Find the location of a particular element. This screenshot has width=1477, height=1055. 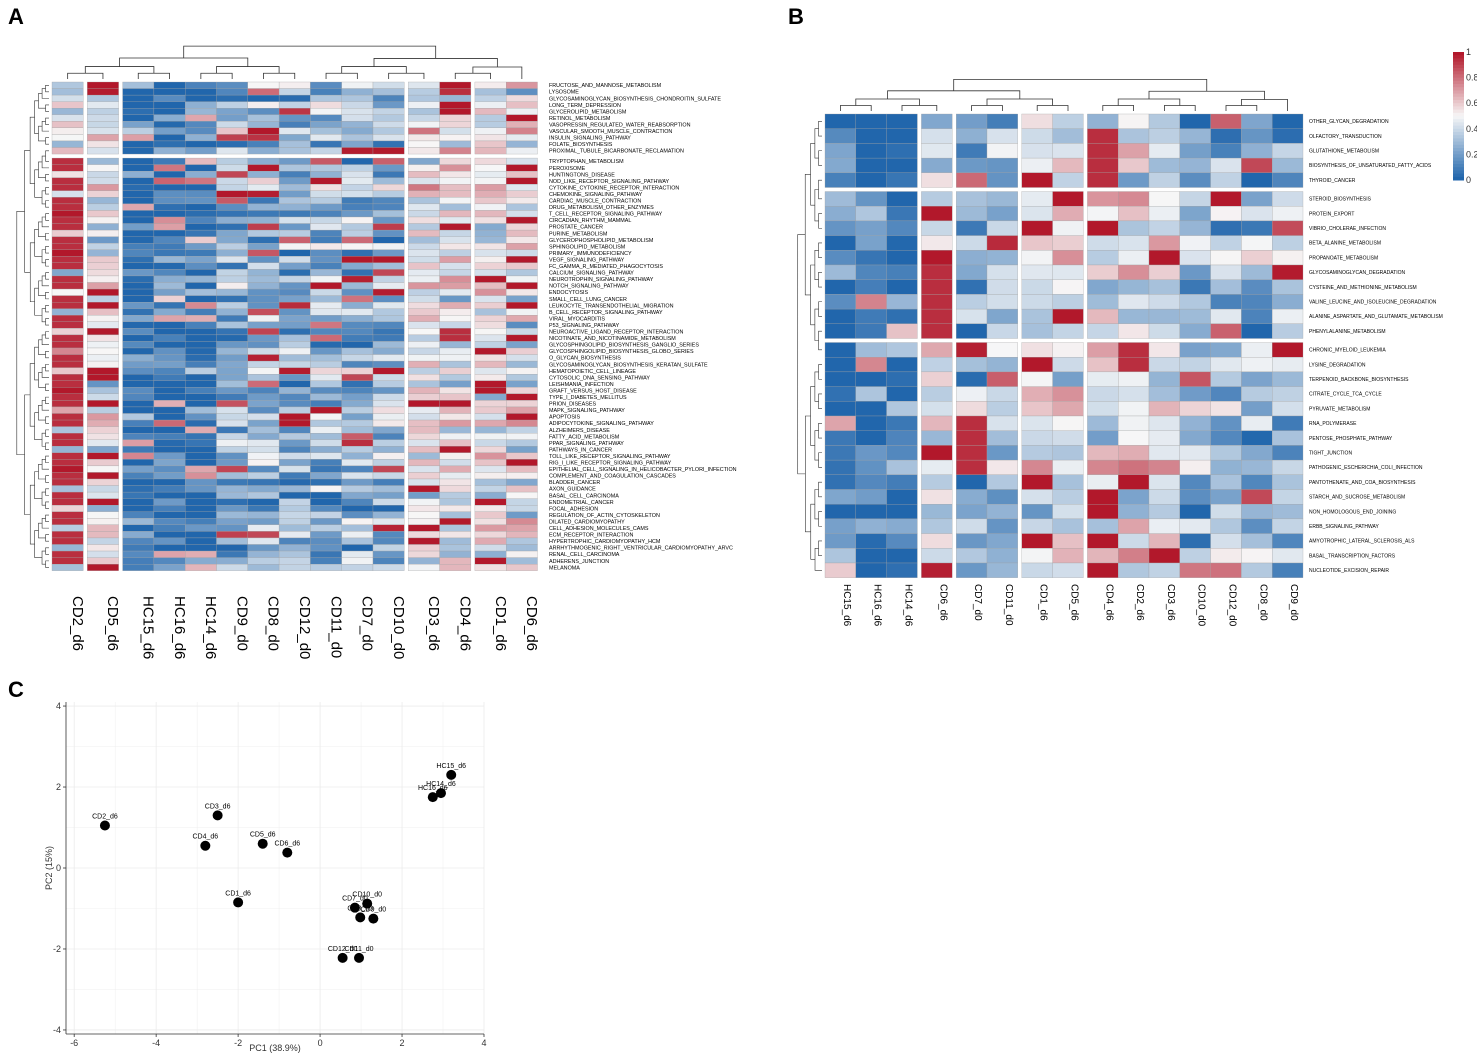

row-label: VIRAL_MYOCARDITIS is located at coordinates (577, 319).